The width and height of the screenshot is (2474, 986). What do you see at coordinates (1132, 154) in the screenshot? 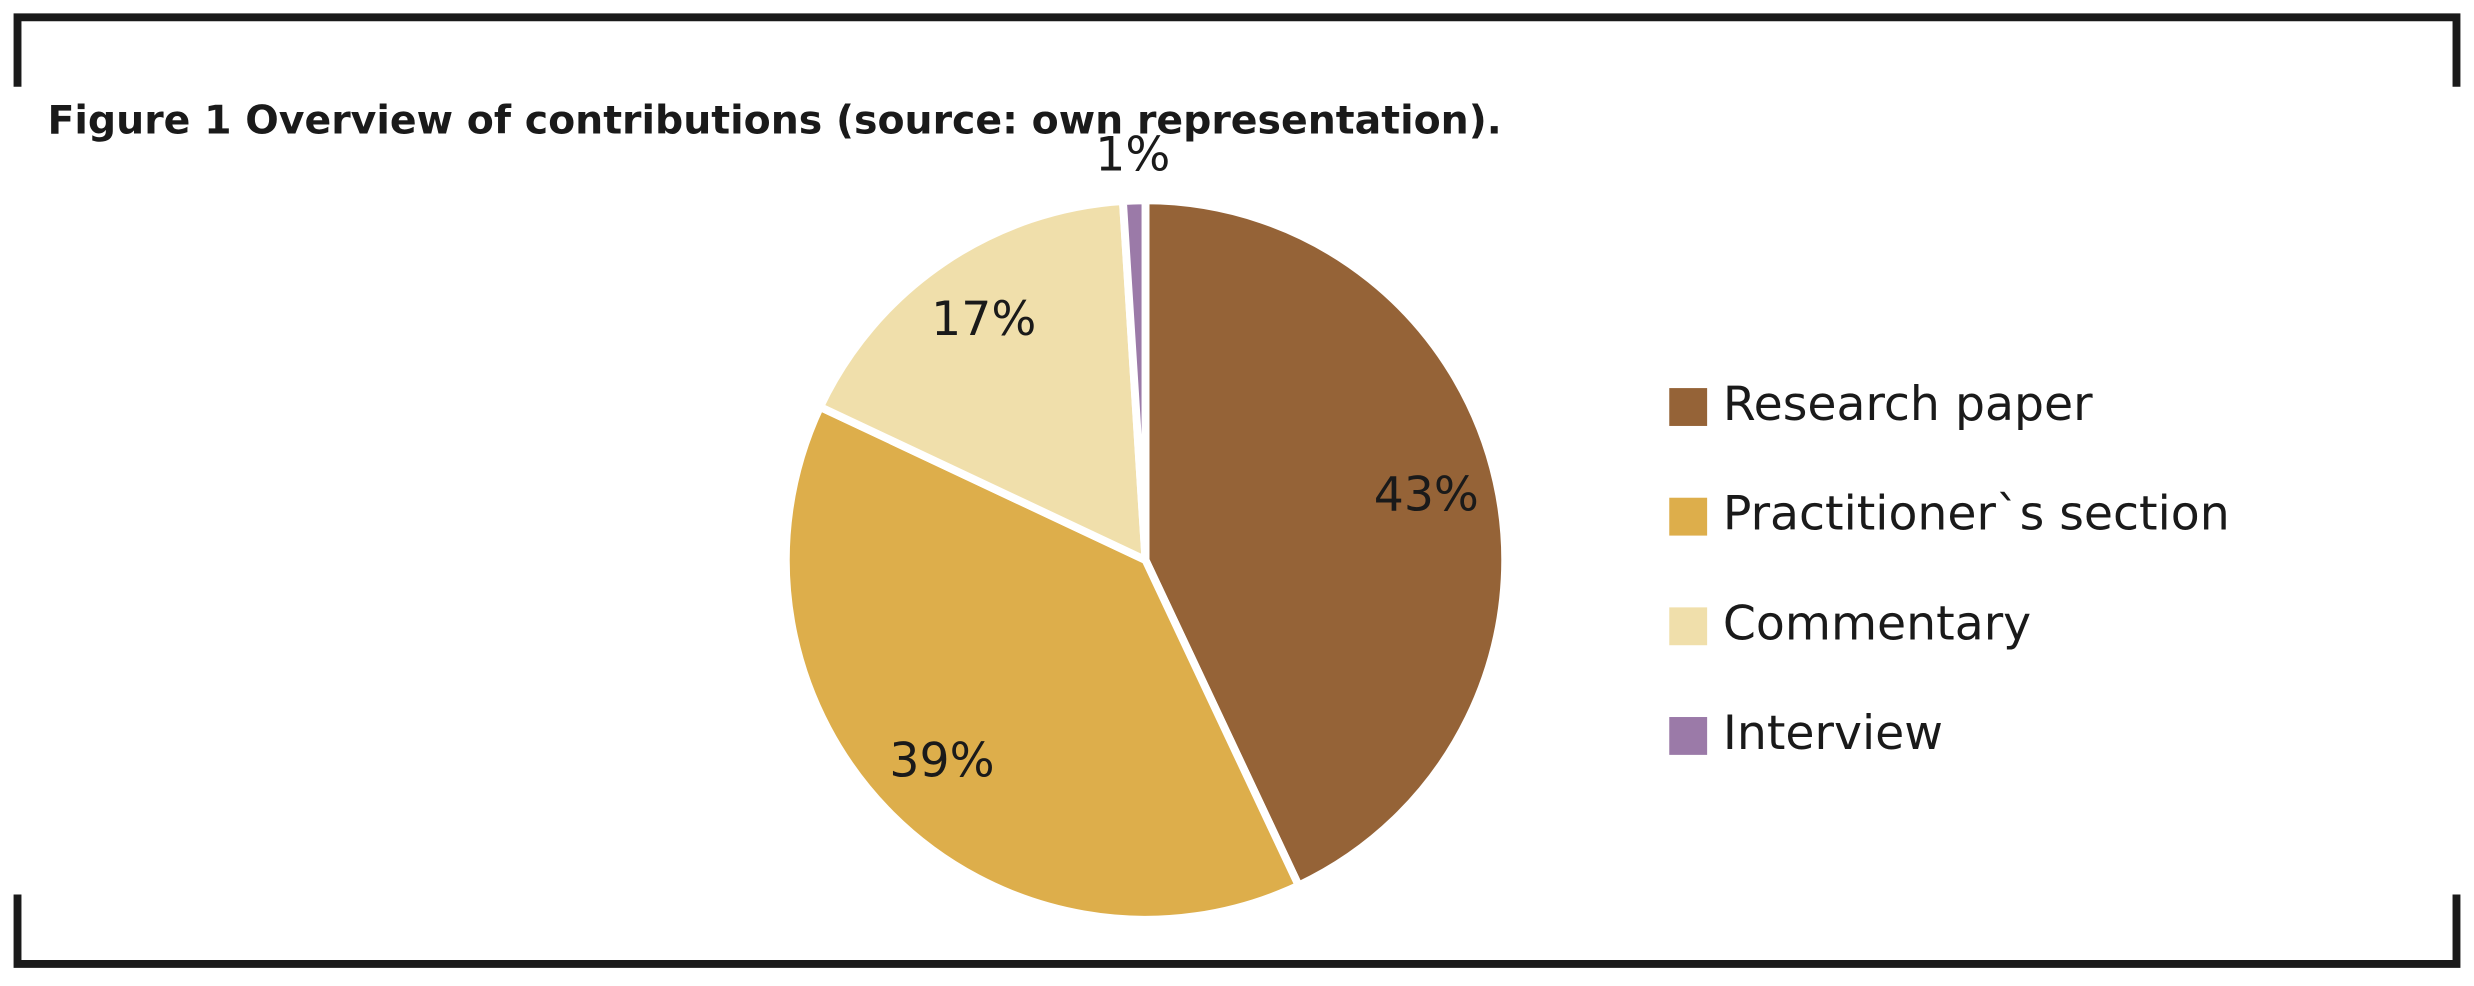
I see `data-label: 1%` at bounding box center [1132, 154].